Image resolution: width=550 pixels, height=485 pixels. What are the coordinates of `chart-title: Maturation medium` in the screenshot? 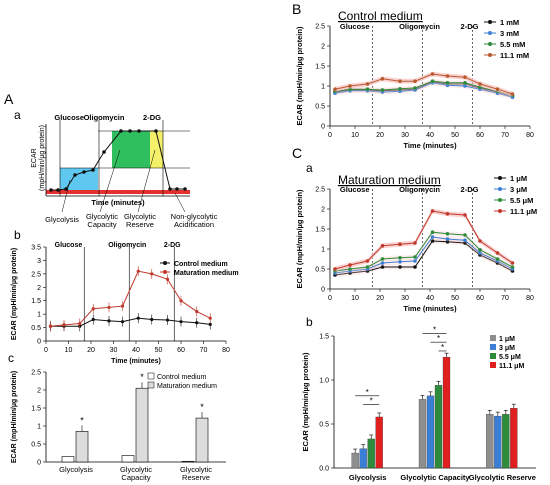 It's located at (389, 180).